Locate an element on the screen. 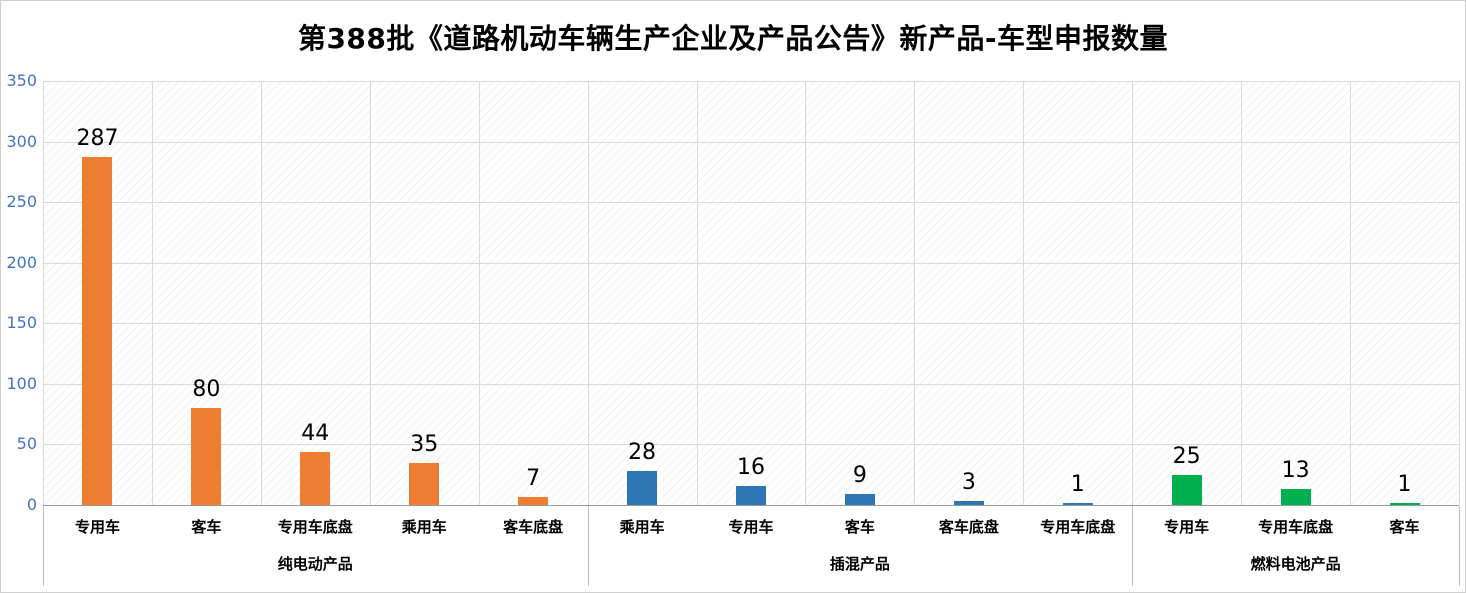  category-slot: 287 is located at coordinates (97, 293).